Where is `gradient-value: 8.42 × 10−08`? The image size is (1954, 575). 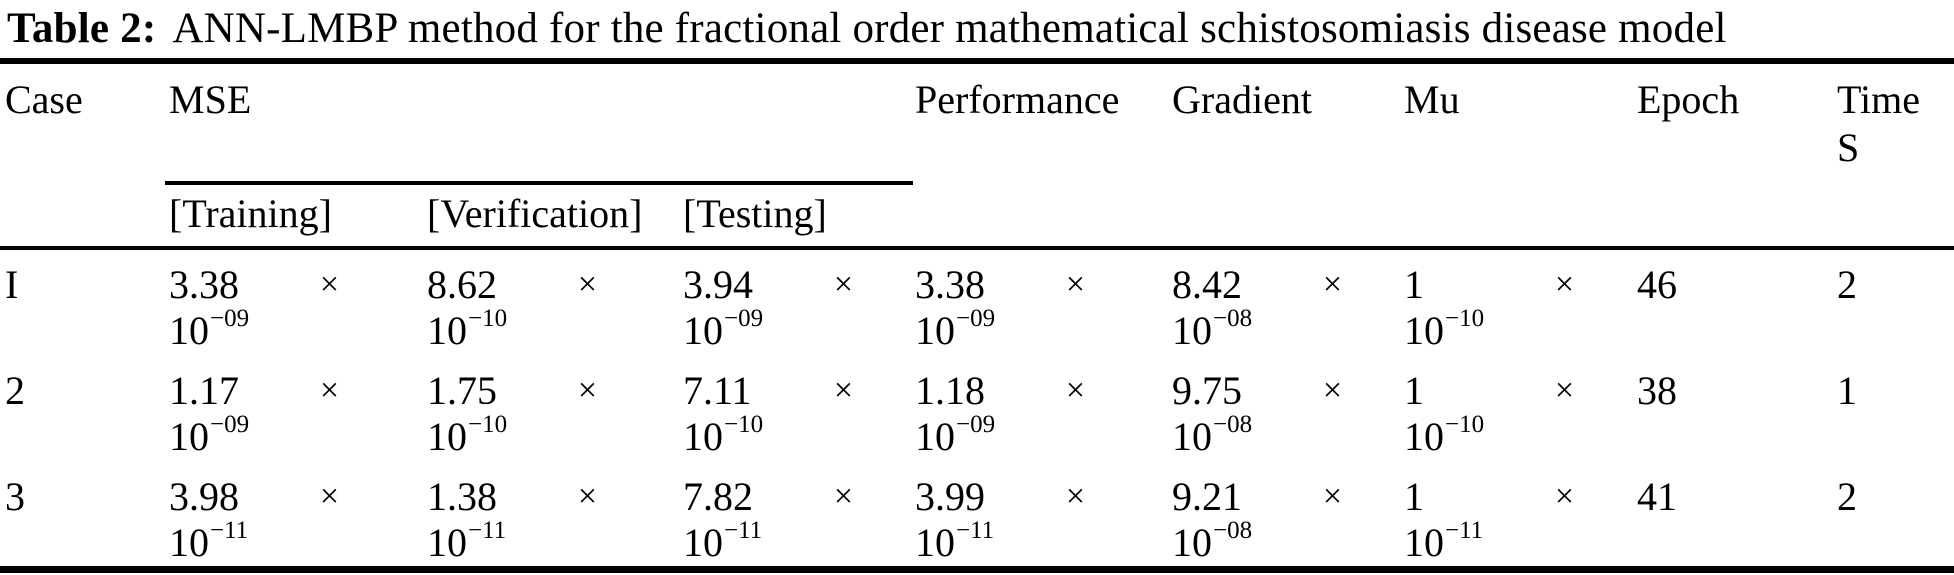 gradient-value: 8.42 × 10−08 is located at coordinates (1286, 308).